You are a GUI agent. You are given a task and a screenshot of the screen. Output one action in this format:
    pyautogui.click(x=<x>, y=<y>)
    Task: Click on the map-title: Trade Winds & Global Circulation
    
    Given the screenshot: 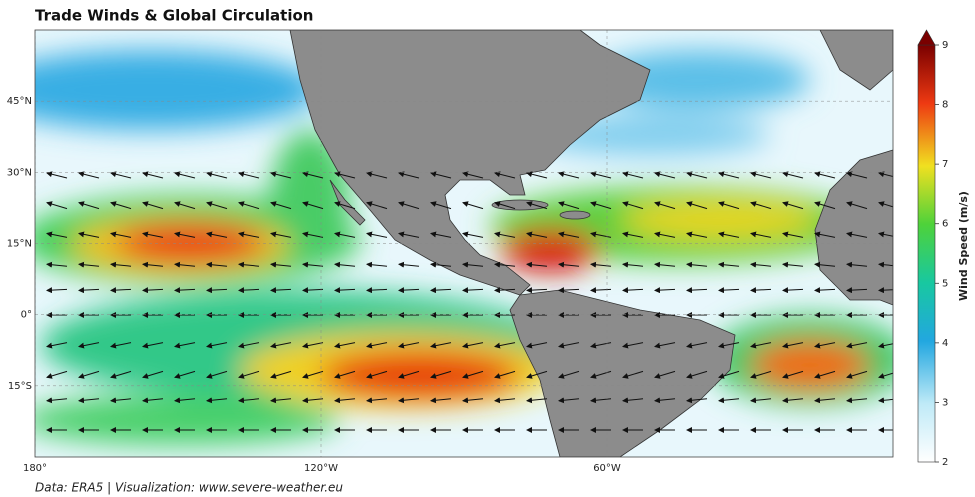 What is the action you would take?
    pyautogui.click(x=174, y=16)
    